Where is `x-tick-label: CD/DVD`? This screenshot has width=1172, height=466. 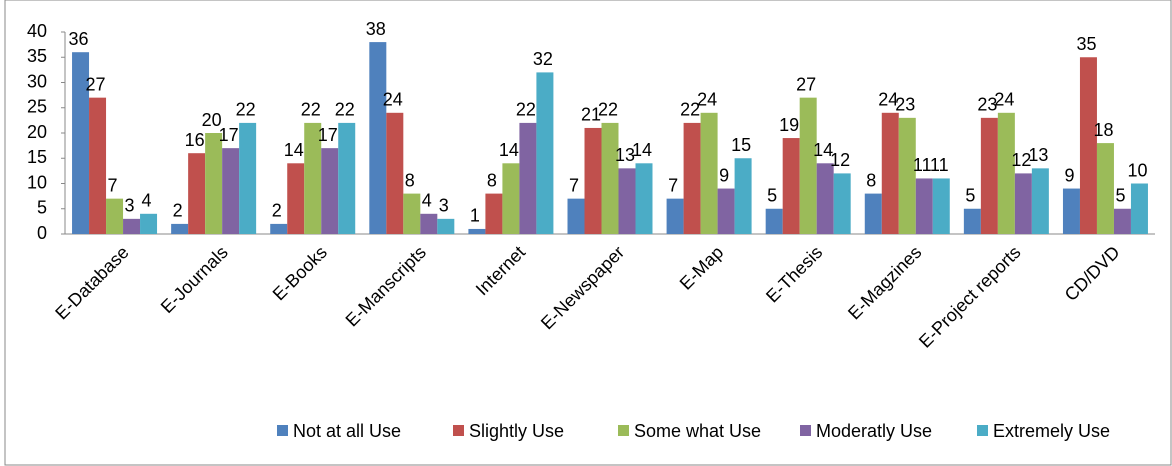
x-tick-label: CD/DVD is located at coordinates (1092, 273).